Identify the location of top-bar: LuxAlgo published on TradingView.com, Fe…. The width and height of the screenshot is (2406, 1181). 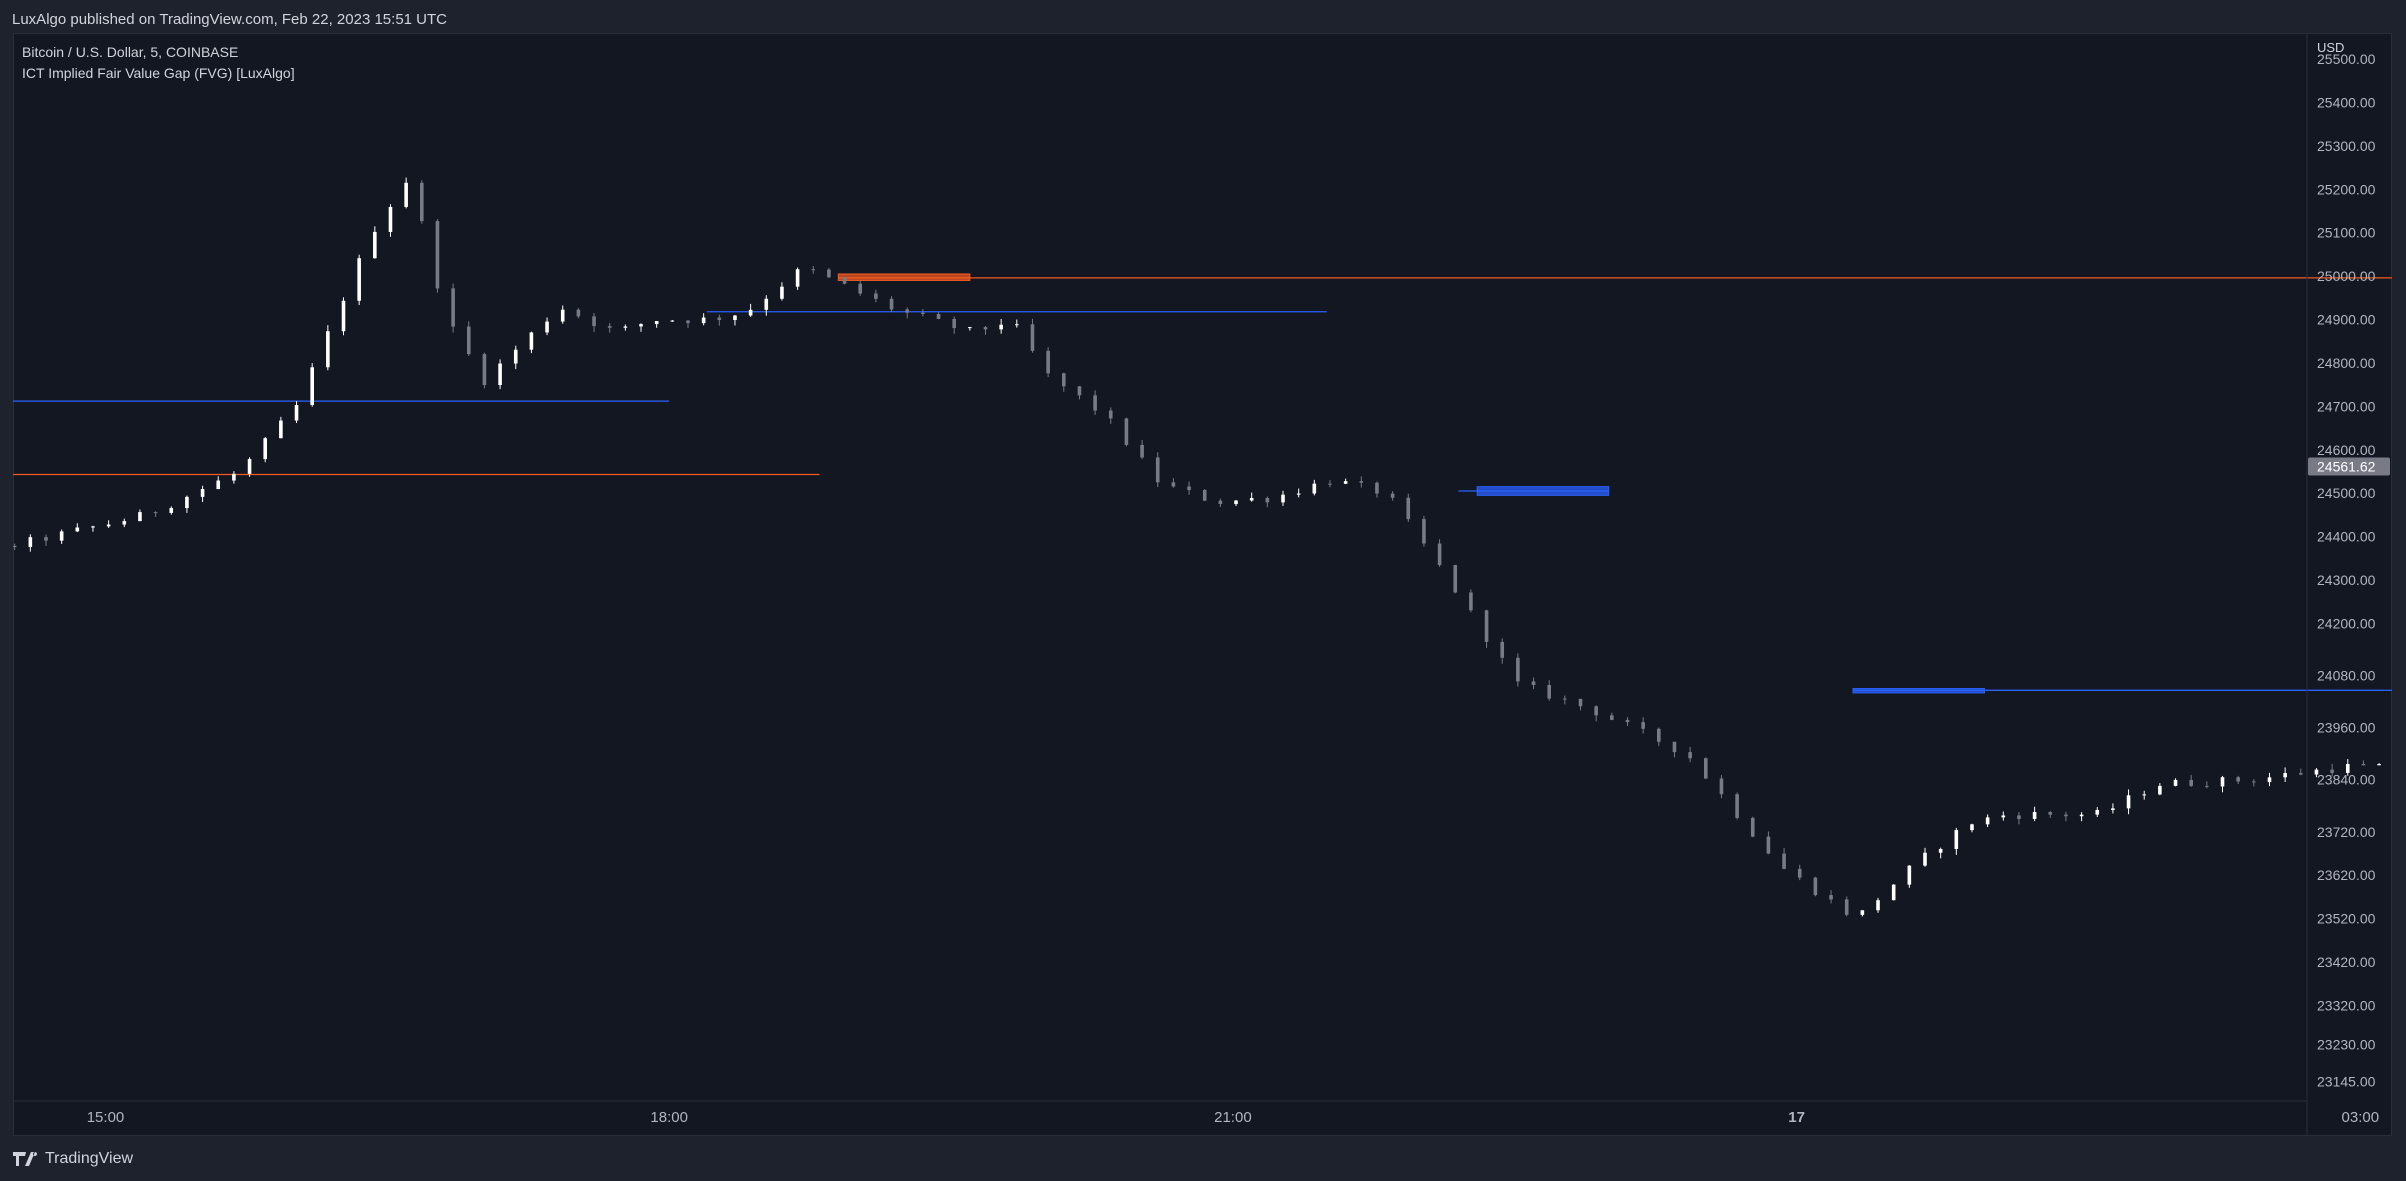
(1203, 18).